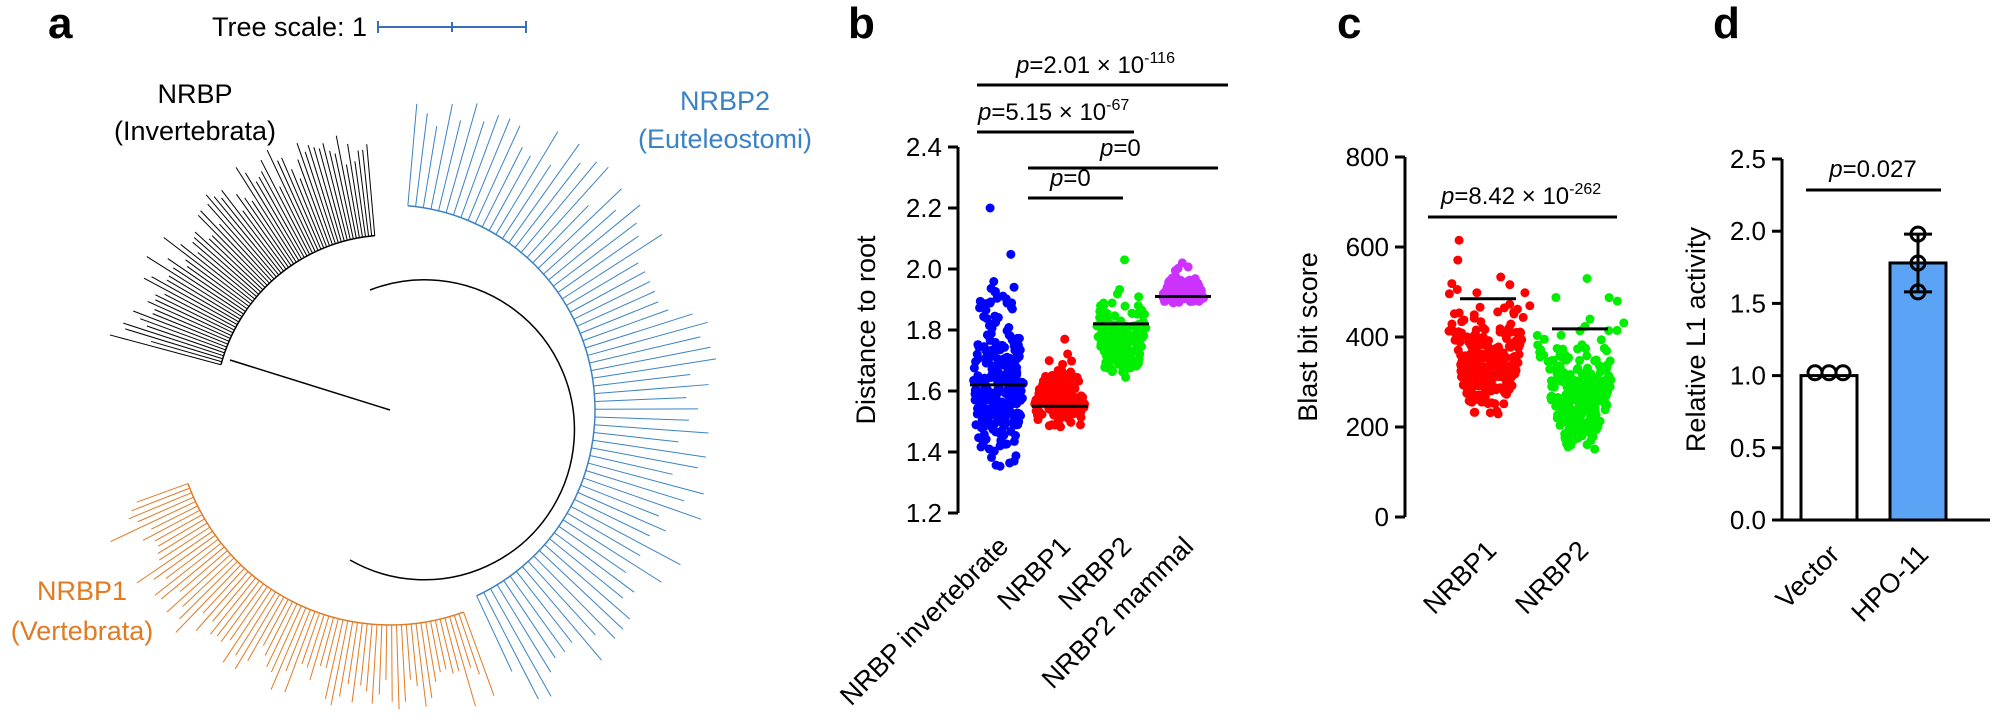  What do you see at coordinates (289, 27) in the screenshot?
I see `tree-scale-label: Tree scale: 1` at bounding box center [289, 27].